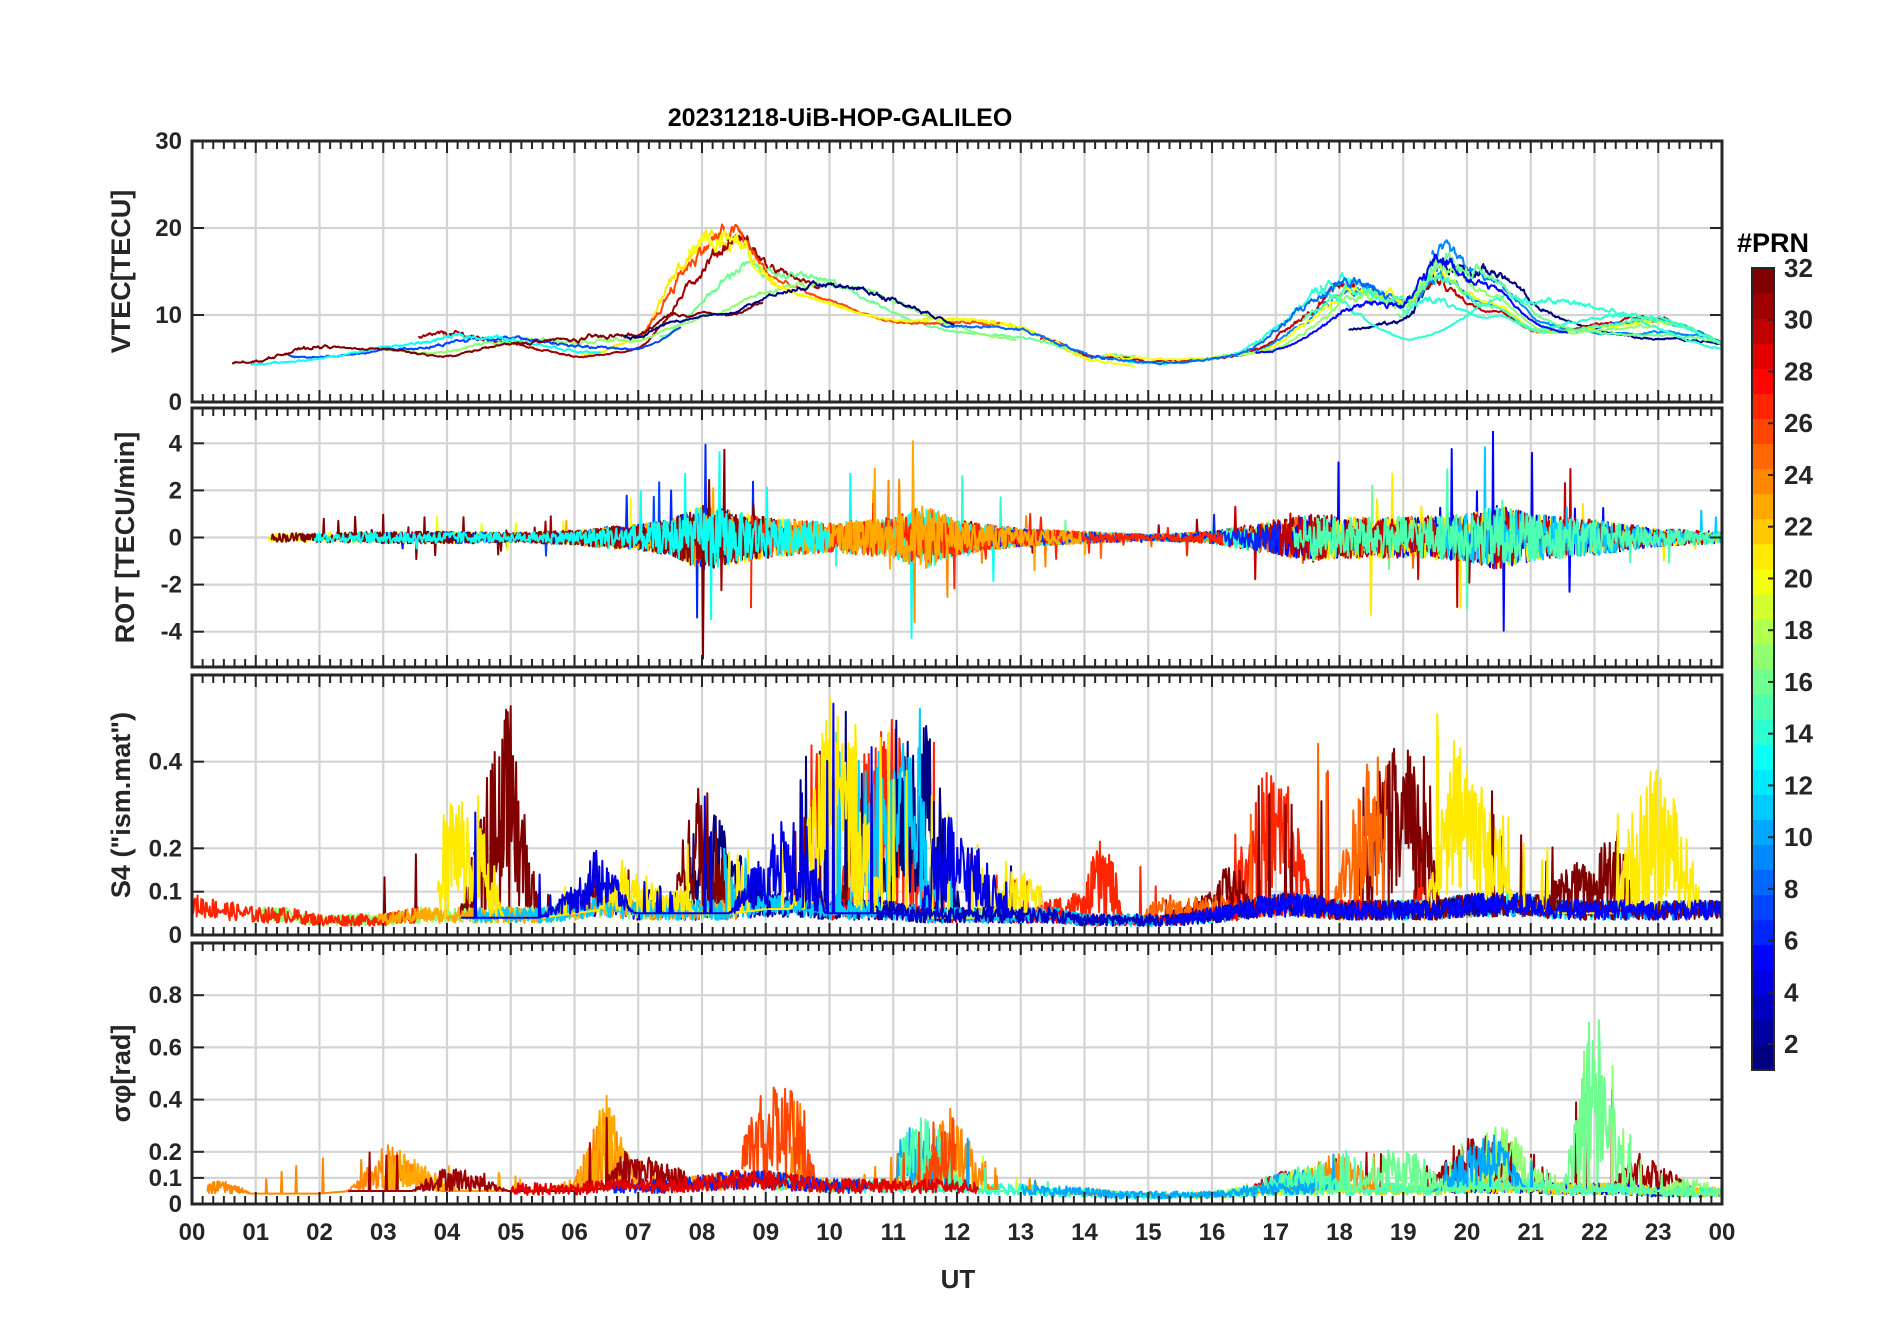 The image size is (1902, 1330). Describe the element at coordinates (1148, 1232) in the screenshot. I see `x-tick-label: 15` at that location.